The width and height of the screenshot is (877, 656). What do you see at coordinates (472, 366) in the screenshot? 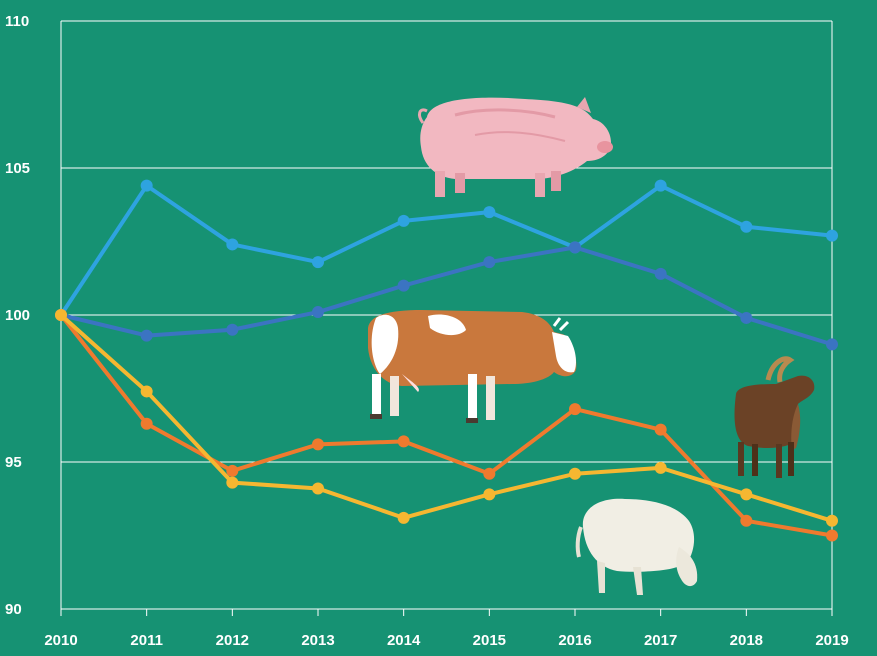
I see `cow-icon` at bounding box center [472, 366].